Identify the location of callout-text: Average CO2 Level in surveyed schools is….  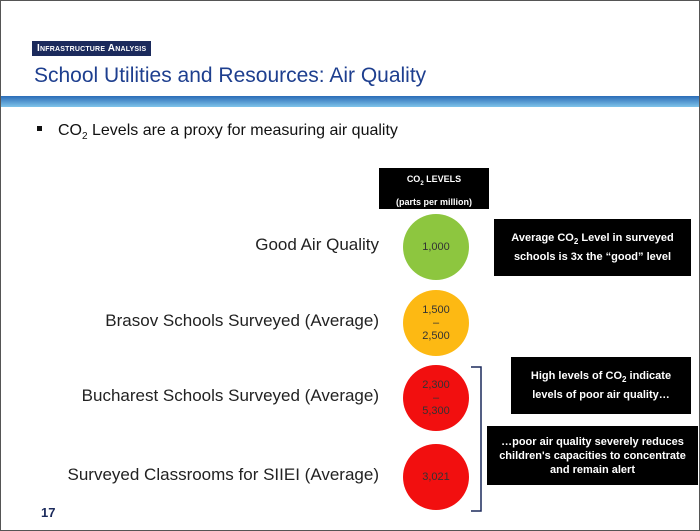
(592, 247).